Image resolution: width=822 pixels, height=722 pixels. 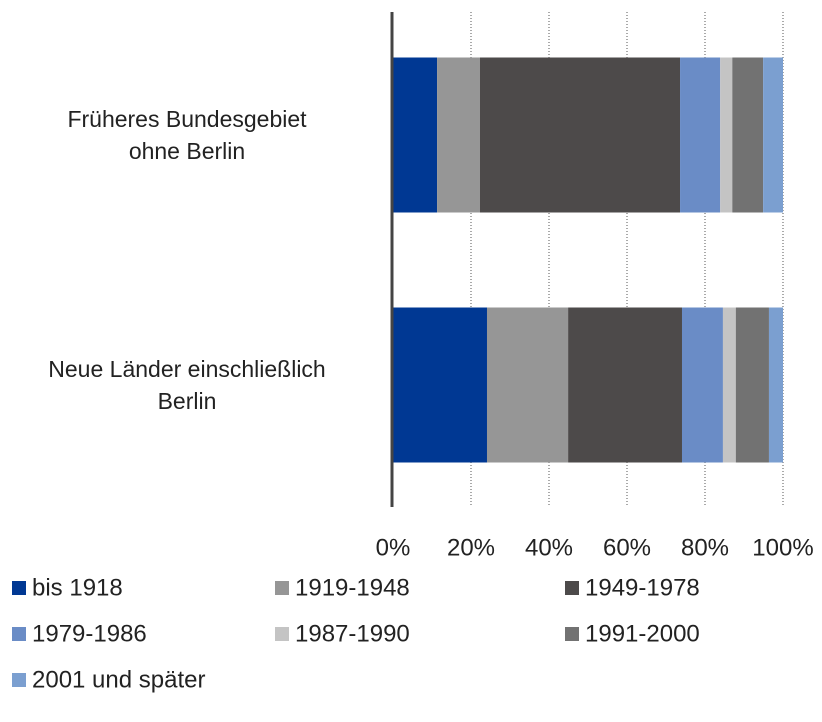 What do you see at coordinates (118, 679) in the screenshot?
I see `legend-label: 2001 und später` at bounding box center [118, 679].